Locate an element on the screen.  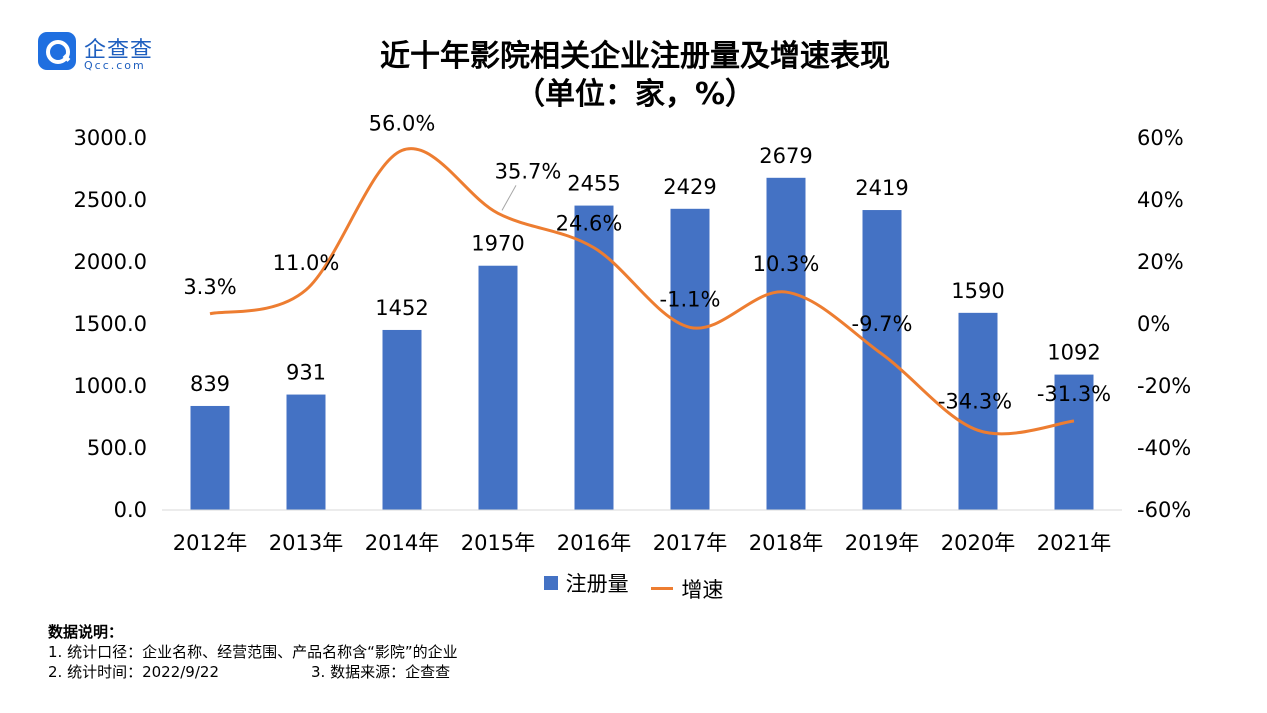
bar-value-label: 1590 is located at coordinates (977, 291).